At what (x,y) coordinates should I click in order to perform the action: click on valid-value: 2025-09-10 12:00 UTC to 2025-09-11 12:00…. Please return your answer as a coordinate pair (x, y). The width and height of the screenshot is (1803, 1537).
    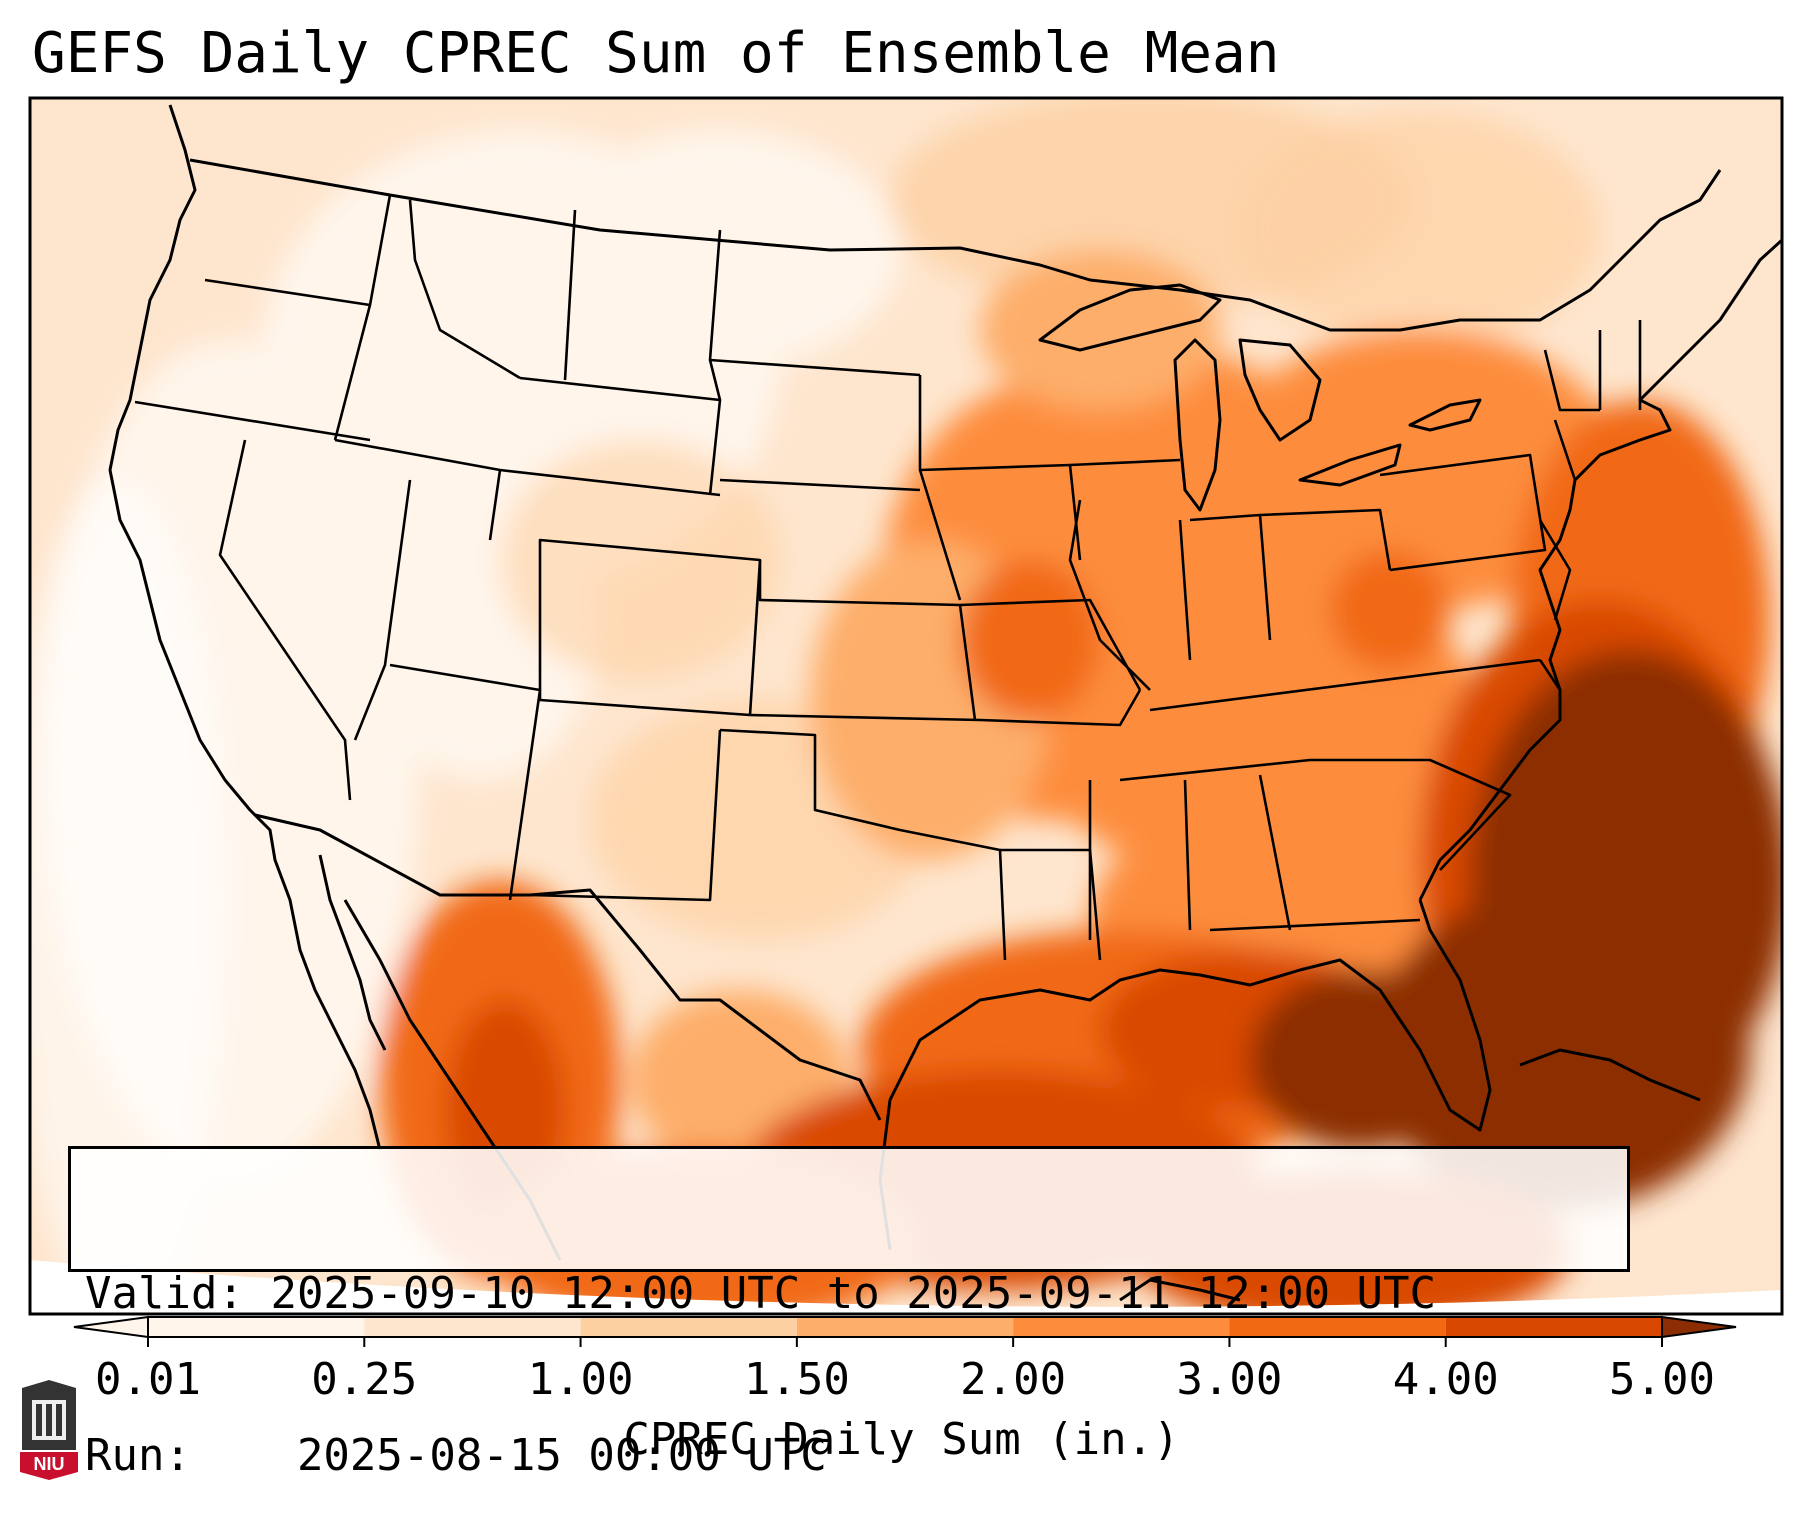
    Looking at the image, I should click on (853, 1293).